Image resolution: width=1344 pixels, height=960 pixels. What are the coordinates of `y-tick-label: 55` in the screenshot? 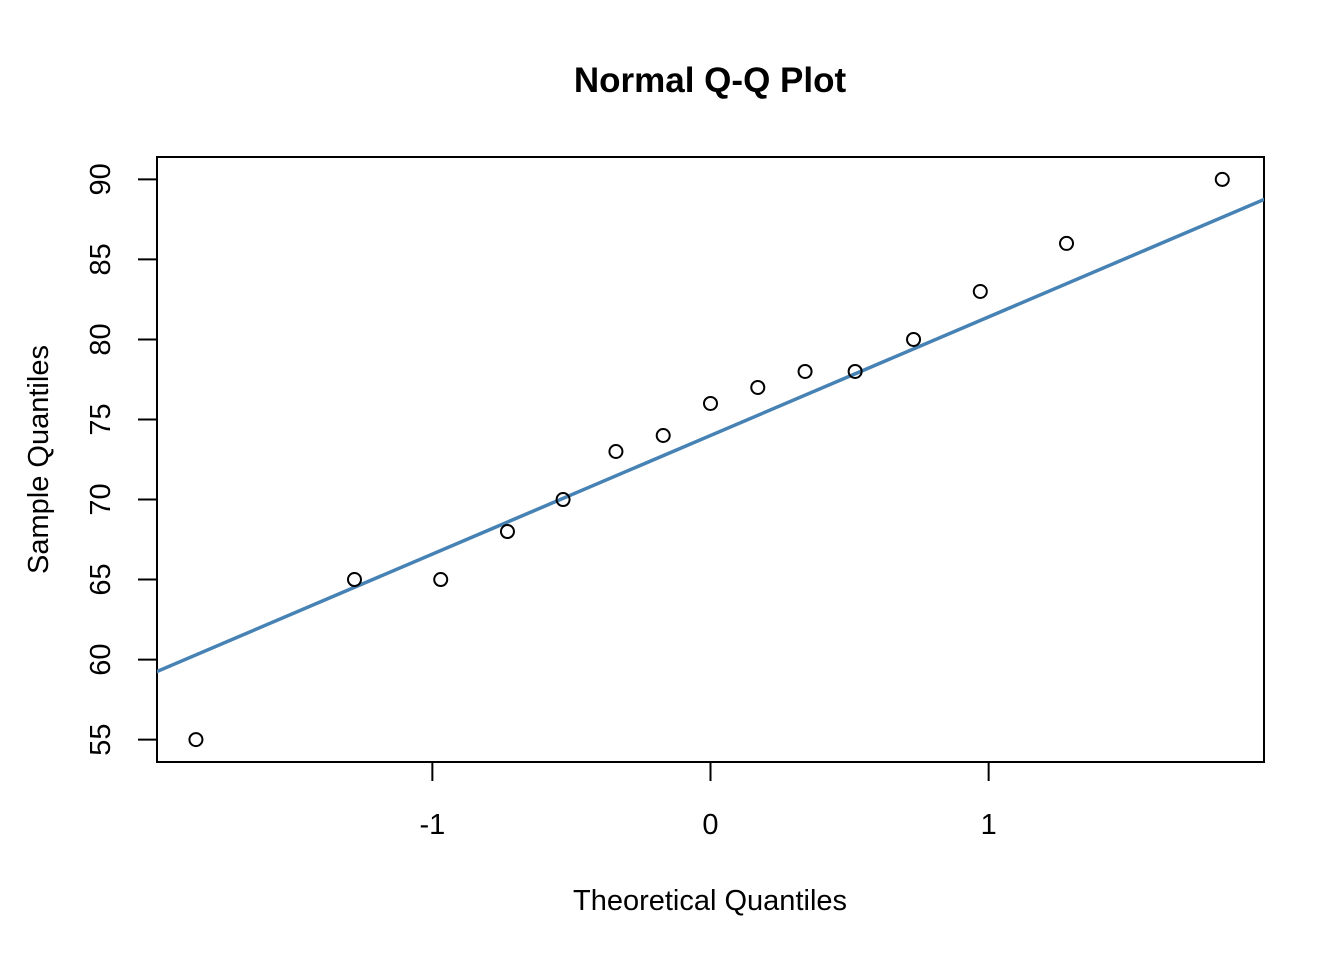 It's located at (101, 739).